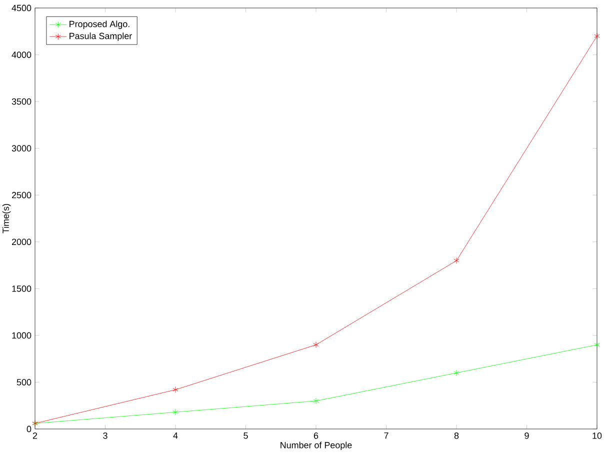 This screenshot has height=469, width=605. I want to click on y-tick-label: 1500, so click(22, 288).